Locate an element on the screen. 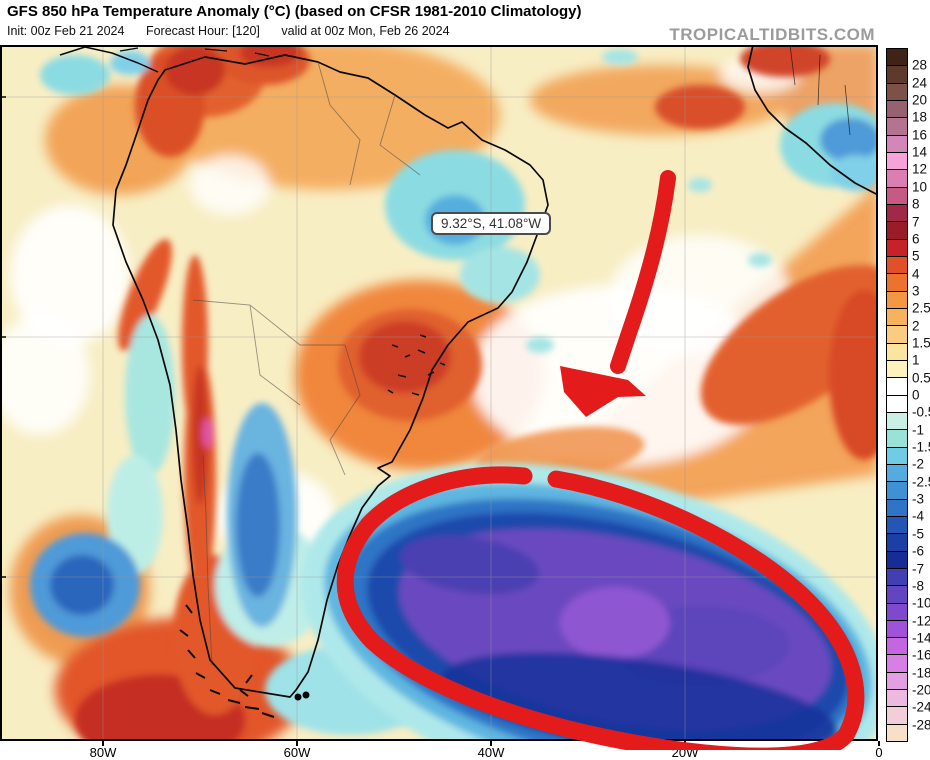  colorbar-label: 7 is located at coordinates (916, 221).